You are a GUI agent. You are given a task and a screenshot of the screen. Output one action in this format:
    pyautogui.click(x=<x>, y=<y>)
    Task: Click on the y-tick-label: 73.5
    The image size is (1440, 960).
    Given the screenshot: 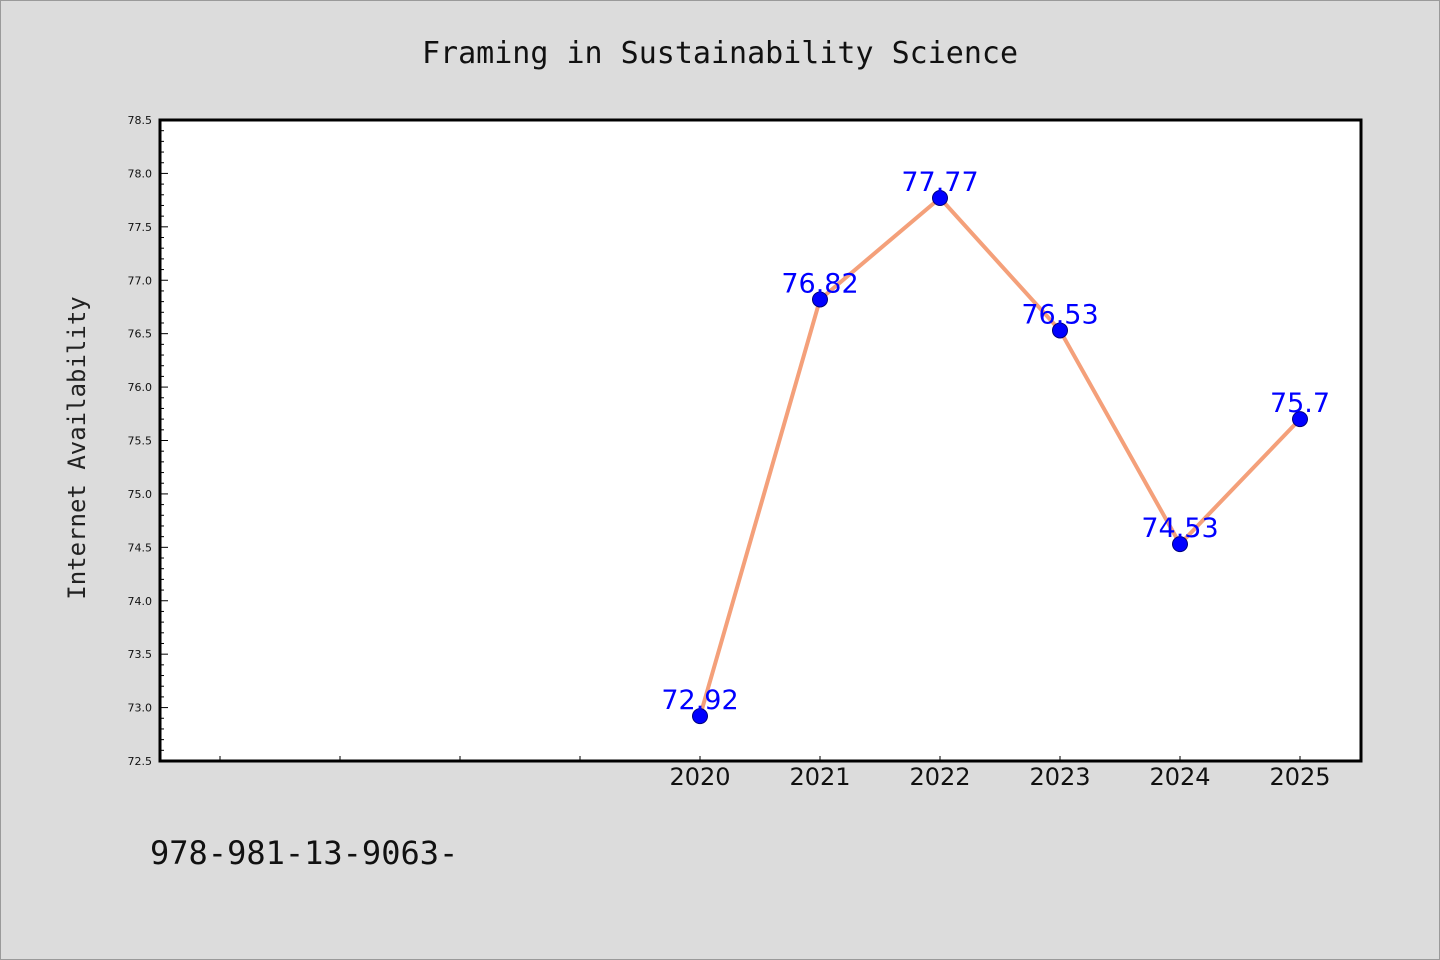 What is the action you would take?
    pyautogui.click(x=140, y=654)
    